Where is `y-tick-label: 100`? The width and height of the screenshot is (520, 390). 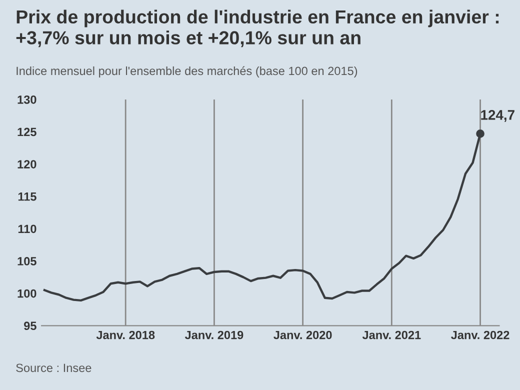 y-tick-label: 100 is located at coordinates (27, 293).